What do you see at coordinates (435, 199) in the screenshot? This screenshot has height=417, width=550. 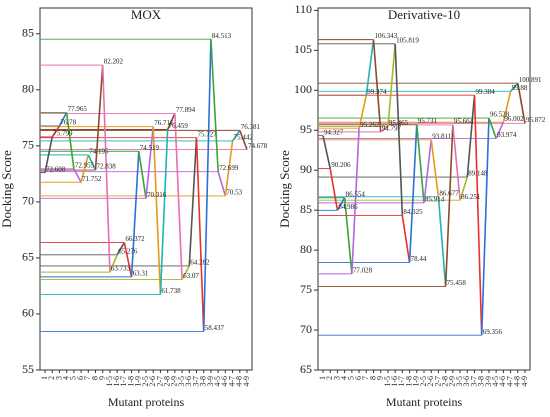 I see `data-label: 85.914` at bounding box center [435, 199].